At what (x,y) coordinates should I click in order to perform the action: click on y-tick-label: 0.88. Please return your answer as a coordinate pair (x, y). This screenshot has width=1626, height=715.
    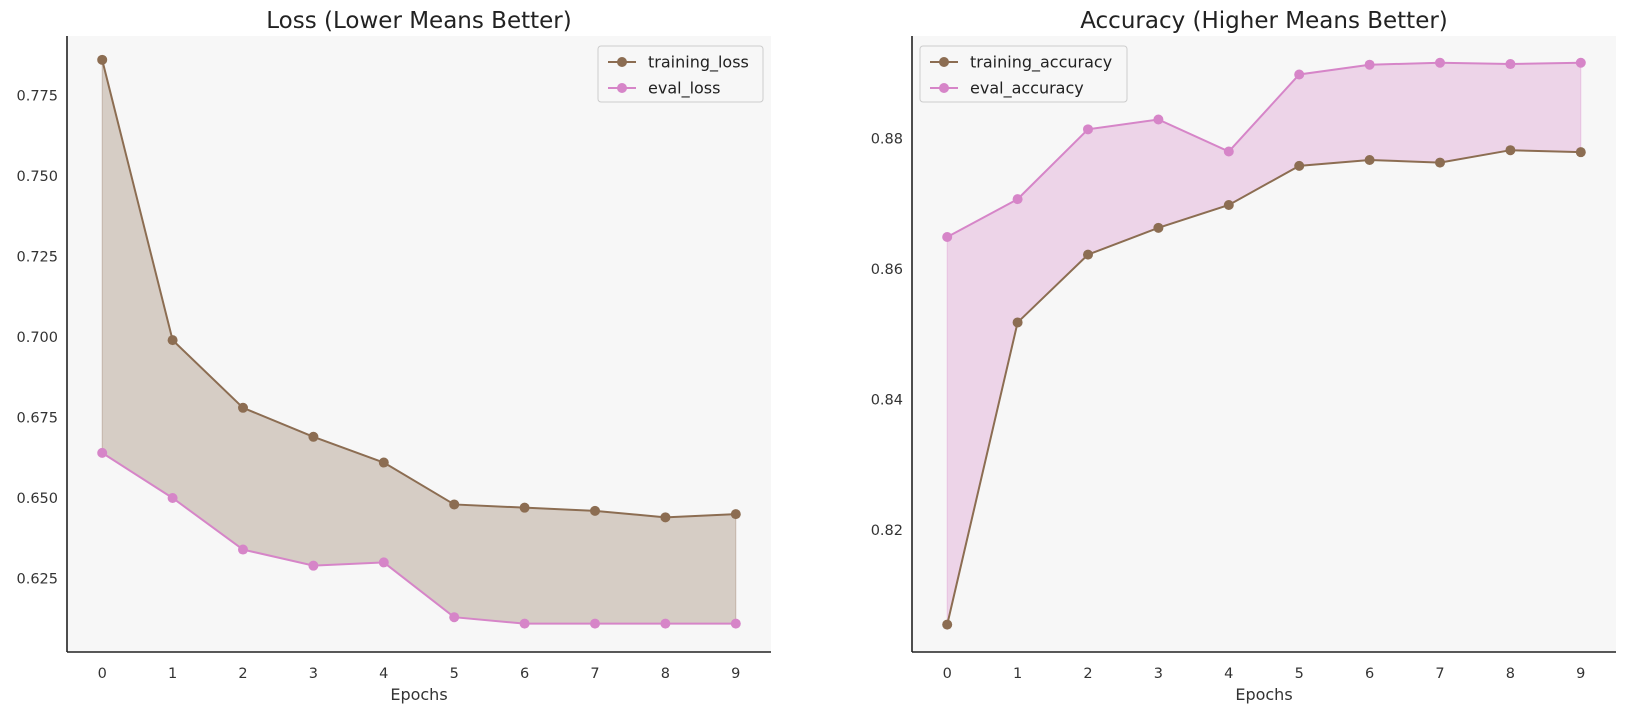
    Looking at the image, I should click on (887, 139).